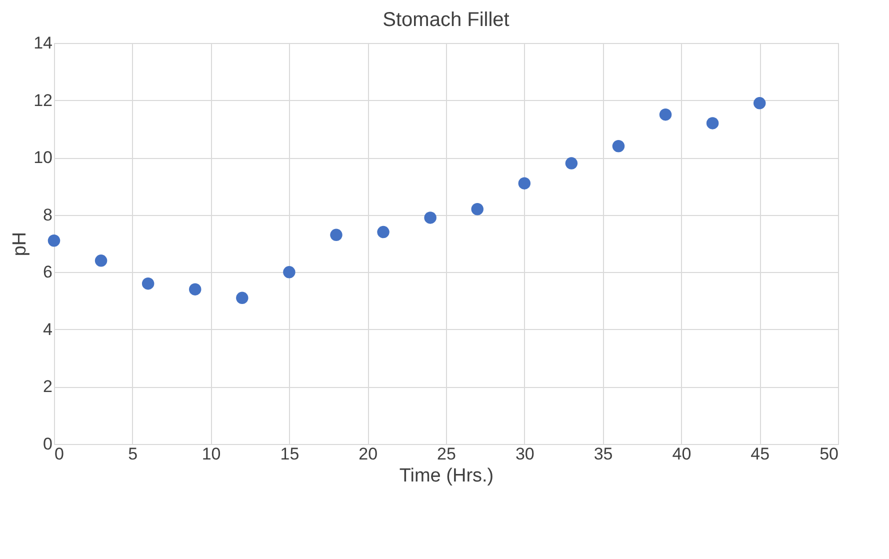 This screenshot has height=559, width=889. I want to click on x-tick-label: 30, so click(524, 454).